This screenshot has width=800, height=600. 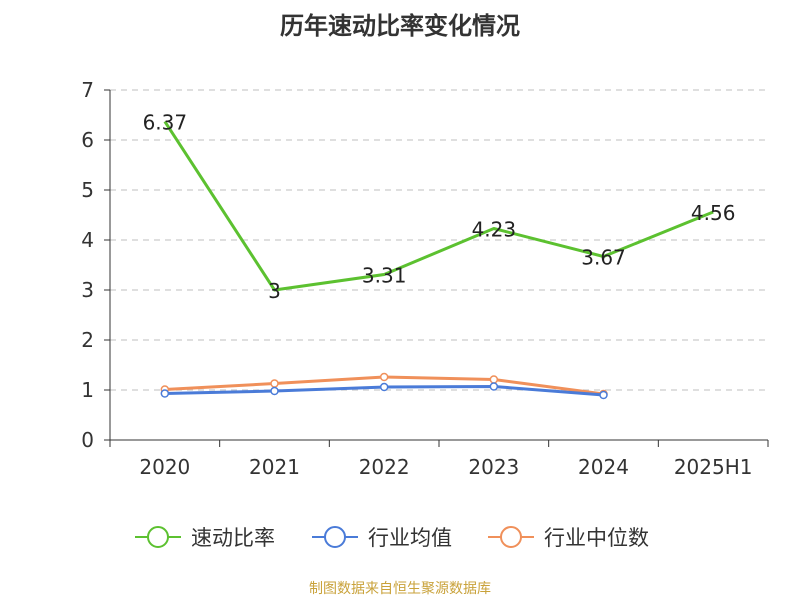 I want to click on x-tick-label: 2025H1, so click(x=713, y=467).